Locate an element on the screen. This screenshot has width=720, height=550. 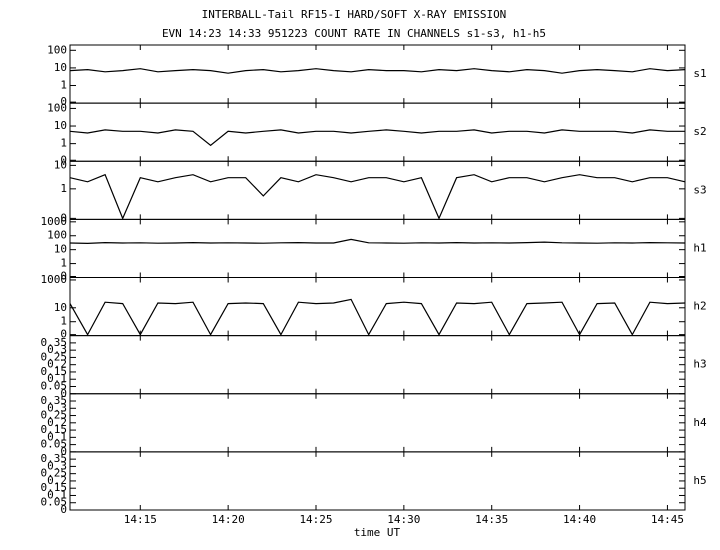
x-tick-label: 14:40 is located at coordinates (579, 519).